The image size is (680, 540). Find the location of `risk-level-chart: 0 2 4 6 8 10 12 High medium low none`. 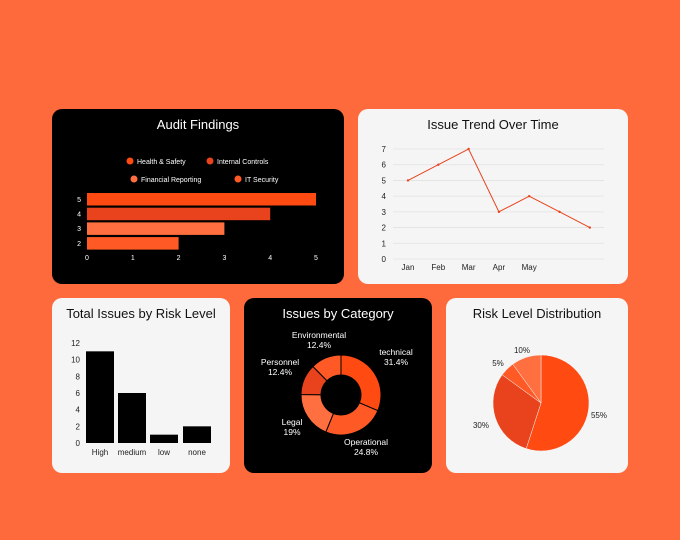

risk-level-chart: 0 2 4 6 8 10 12 High medium low none is located at coordinates (141, 398).